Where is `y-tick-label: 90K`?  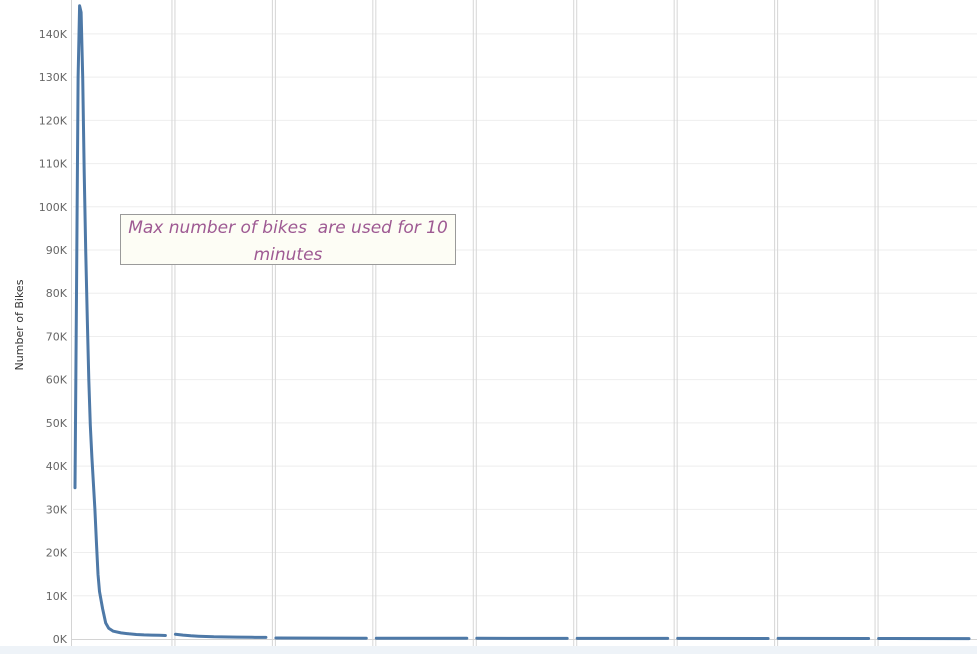 y-tick-label: 90K is located at coordinates (57, 250).